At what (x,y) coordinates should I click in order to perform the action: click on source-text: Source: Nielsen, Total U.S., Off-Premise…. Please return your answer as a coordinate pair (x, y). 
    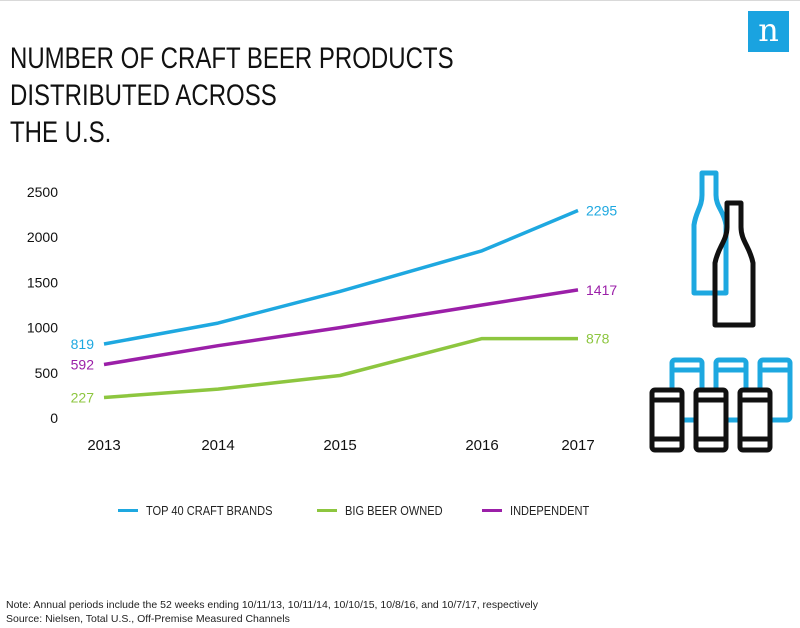
    Looking at the image, I should click on (148, 619).